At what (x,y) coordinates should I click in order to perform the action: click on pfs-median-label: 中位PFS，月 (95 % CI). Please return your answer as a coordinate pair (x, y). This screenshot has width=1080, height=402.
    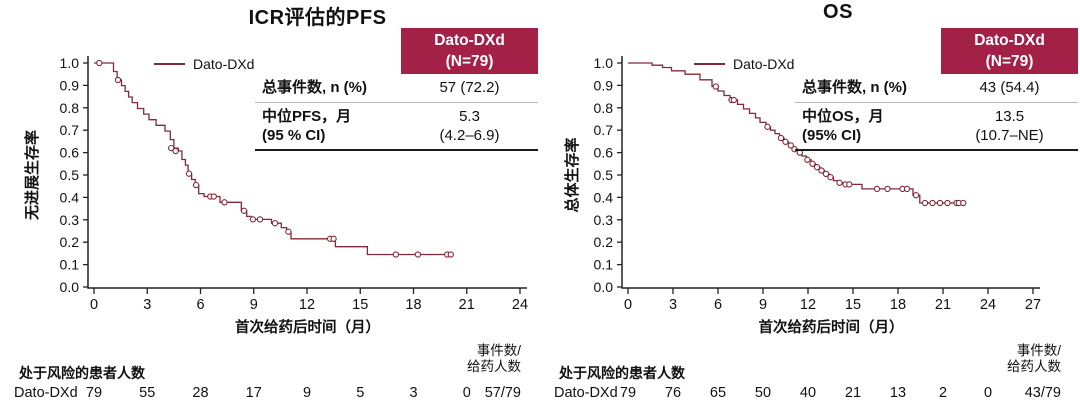
    Looking at the image, I should click on (328, 126).